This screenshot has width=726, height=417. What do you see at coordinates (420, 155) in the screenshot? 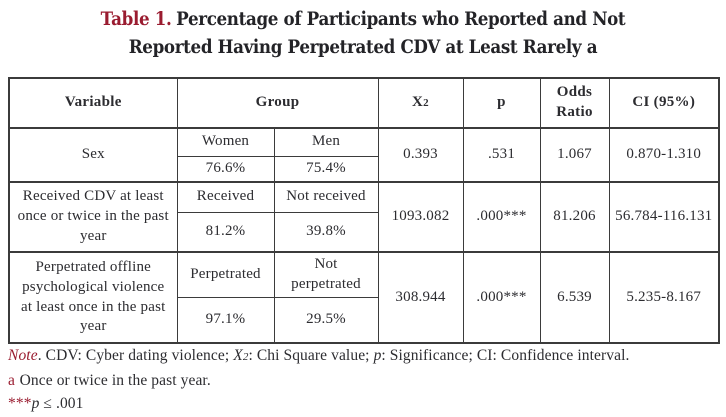
I see `cell-x2: 0.393` at bounding box center [420, 155].